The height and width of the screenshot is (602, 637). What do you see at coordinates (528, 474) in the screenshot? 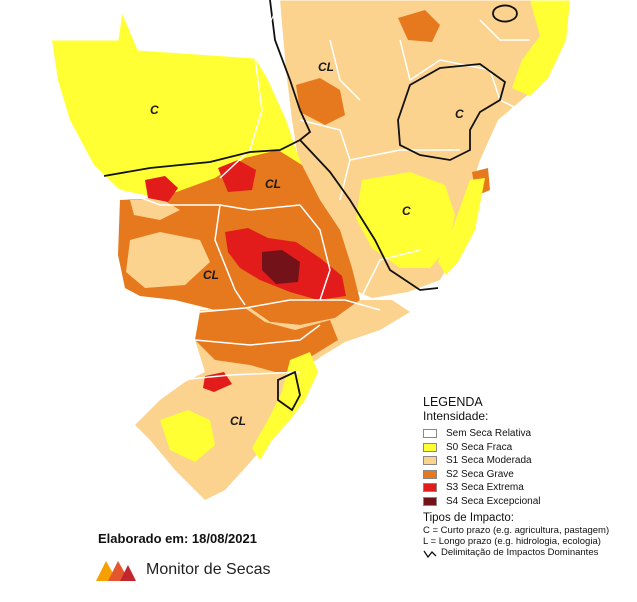
I see `legend-item: S2 Seca Grave` at bounding box center [528, 474].